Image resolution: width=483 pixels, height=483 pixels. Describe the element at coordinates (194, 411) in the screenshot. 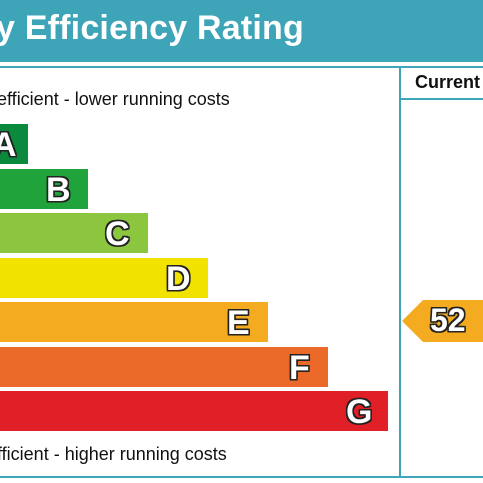

I see `band-g: G` at that location.